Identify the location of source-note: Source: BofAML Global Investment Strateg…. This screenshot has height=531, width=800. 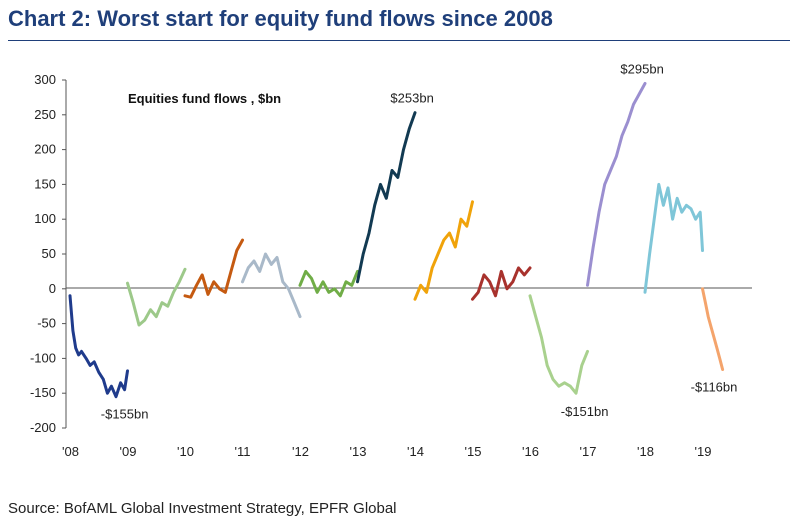
(202, 508).